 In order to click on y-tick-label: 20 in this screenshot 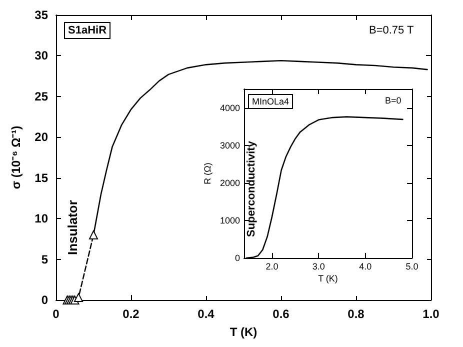, I will do `click(41, 137)`.